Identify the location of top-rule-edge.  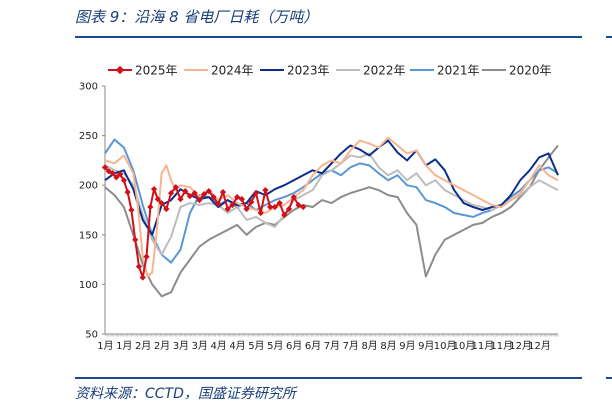
(609, 37).